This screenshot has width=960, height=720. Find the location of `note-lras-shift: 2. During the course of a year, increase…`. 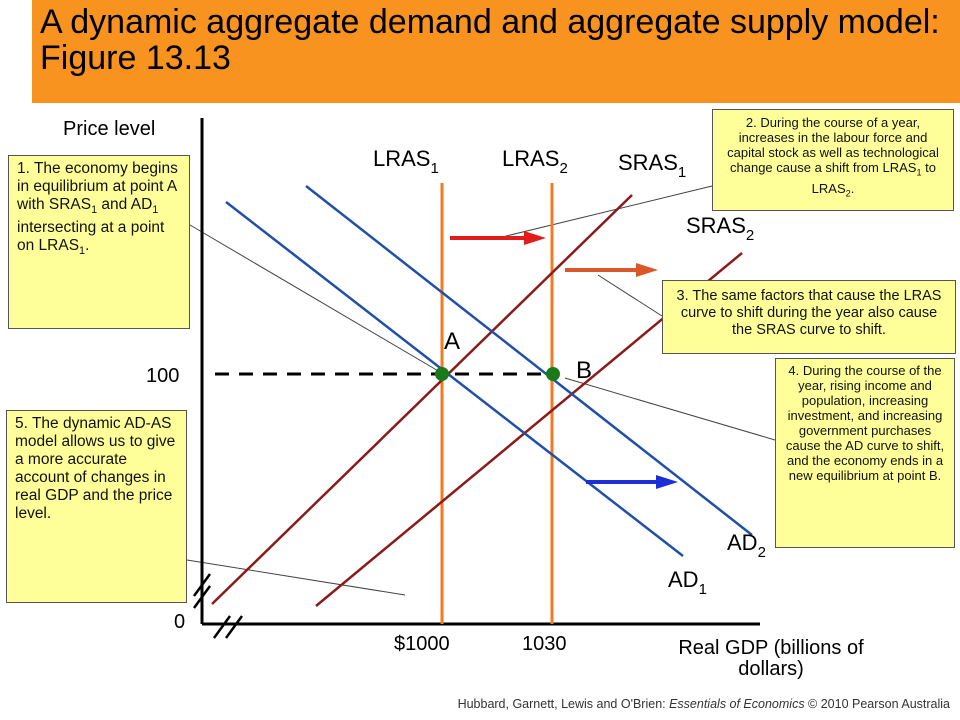

note-lras-shift: 2. During the course of a year, increase… is located at coordinates (833, 160).